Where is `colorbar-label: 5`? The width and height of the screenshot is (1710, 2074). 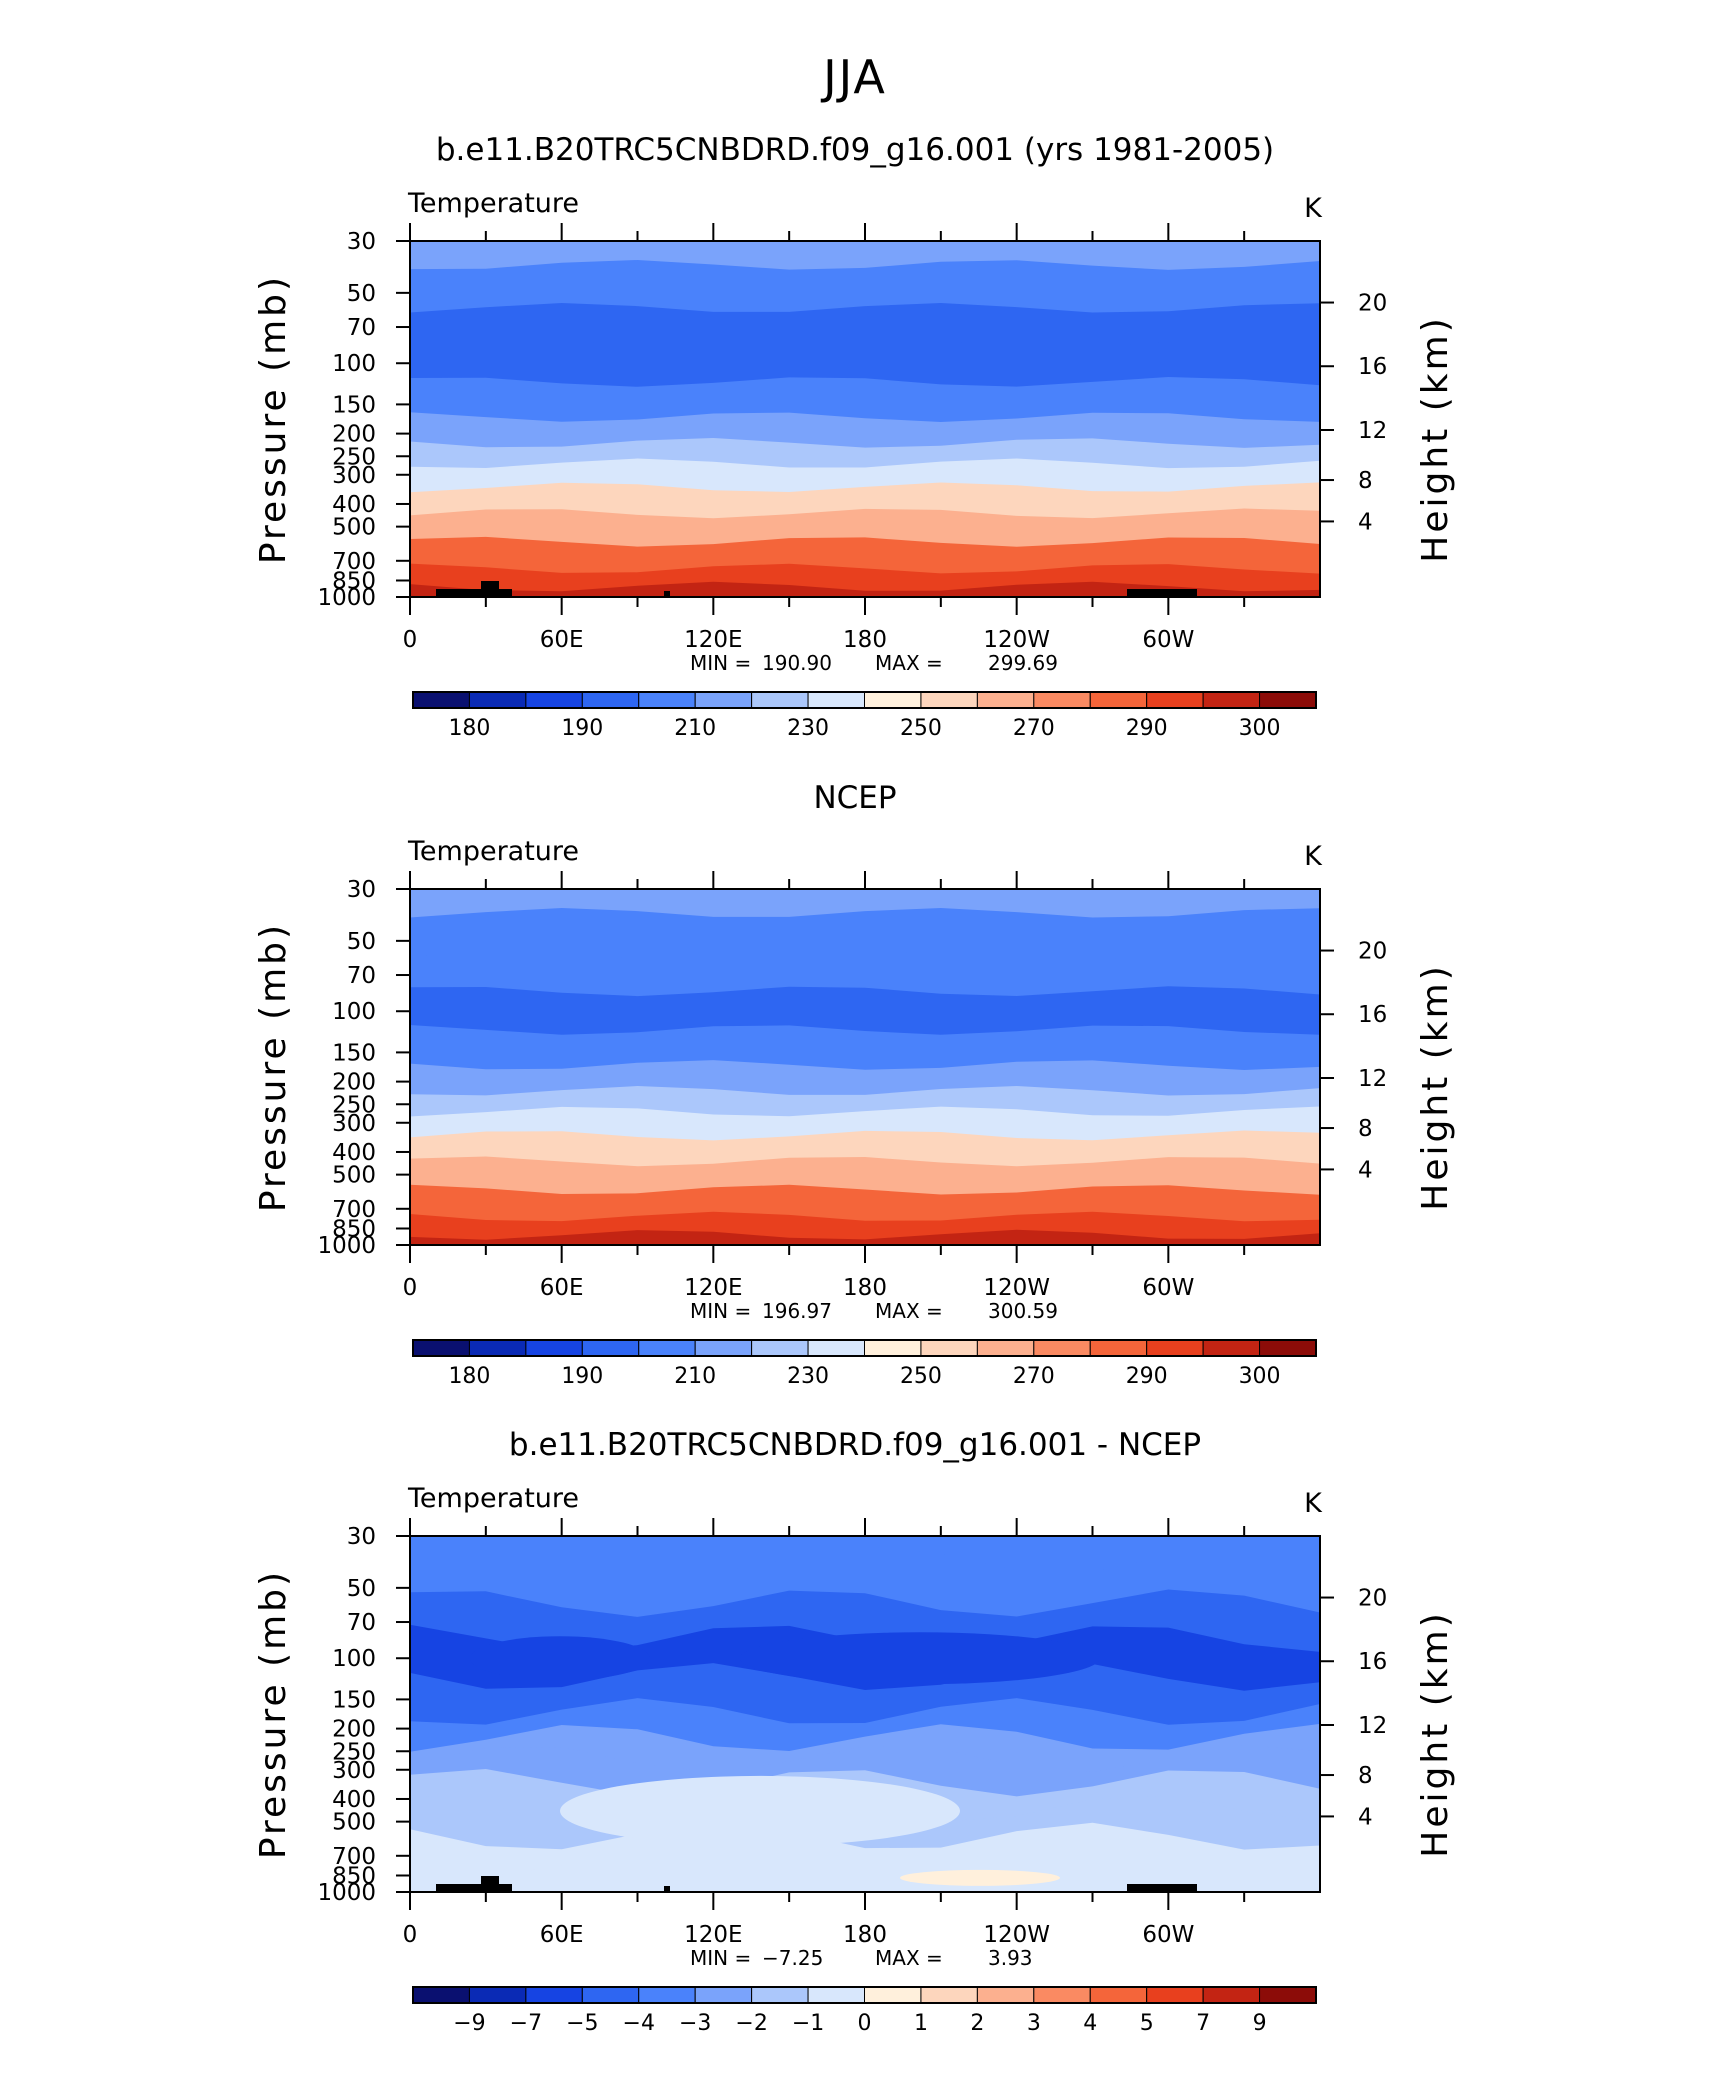
colorbar-label: 5 is located at coordinates (1147, 2023).